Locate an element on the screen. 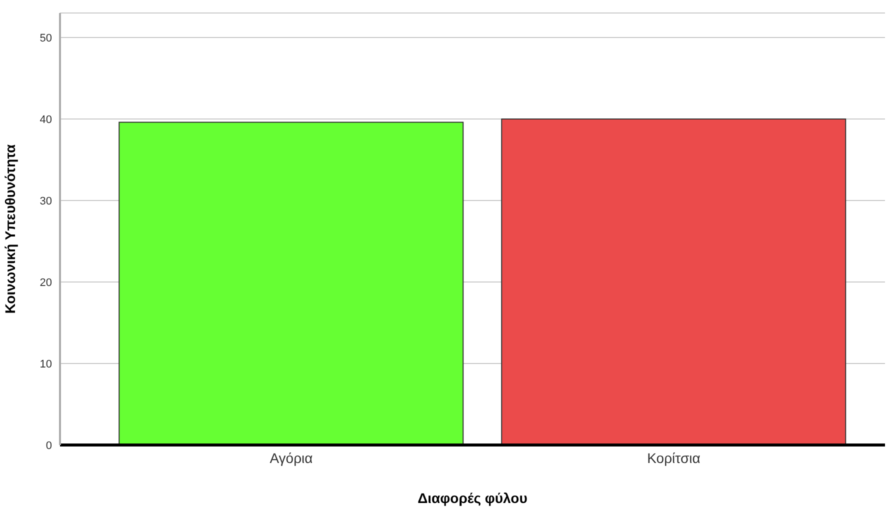 This screenshot has width=890, height=507. y-axis-title: Κοινωνική Υπευθυνότητα is located at coordinates (10, 229).